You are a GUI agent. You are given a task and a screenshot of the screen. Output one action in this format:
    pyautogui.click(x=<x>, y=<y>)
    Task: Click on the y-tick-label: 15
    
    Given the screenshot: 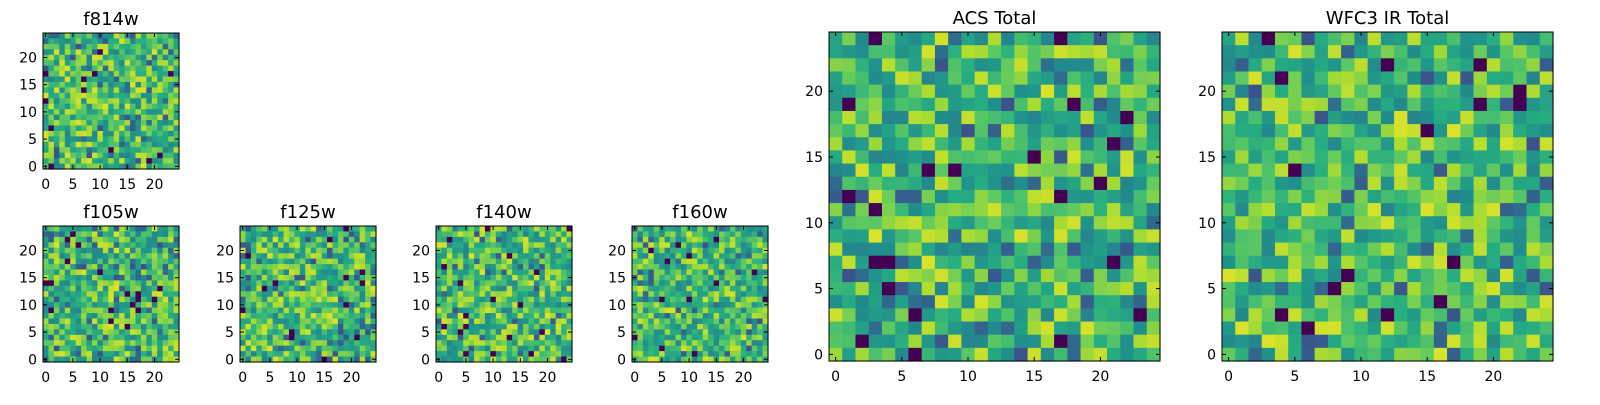 What is the action you would take?
    pyautogui.click(x=617, y=279)
    